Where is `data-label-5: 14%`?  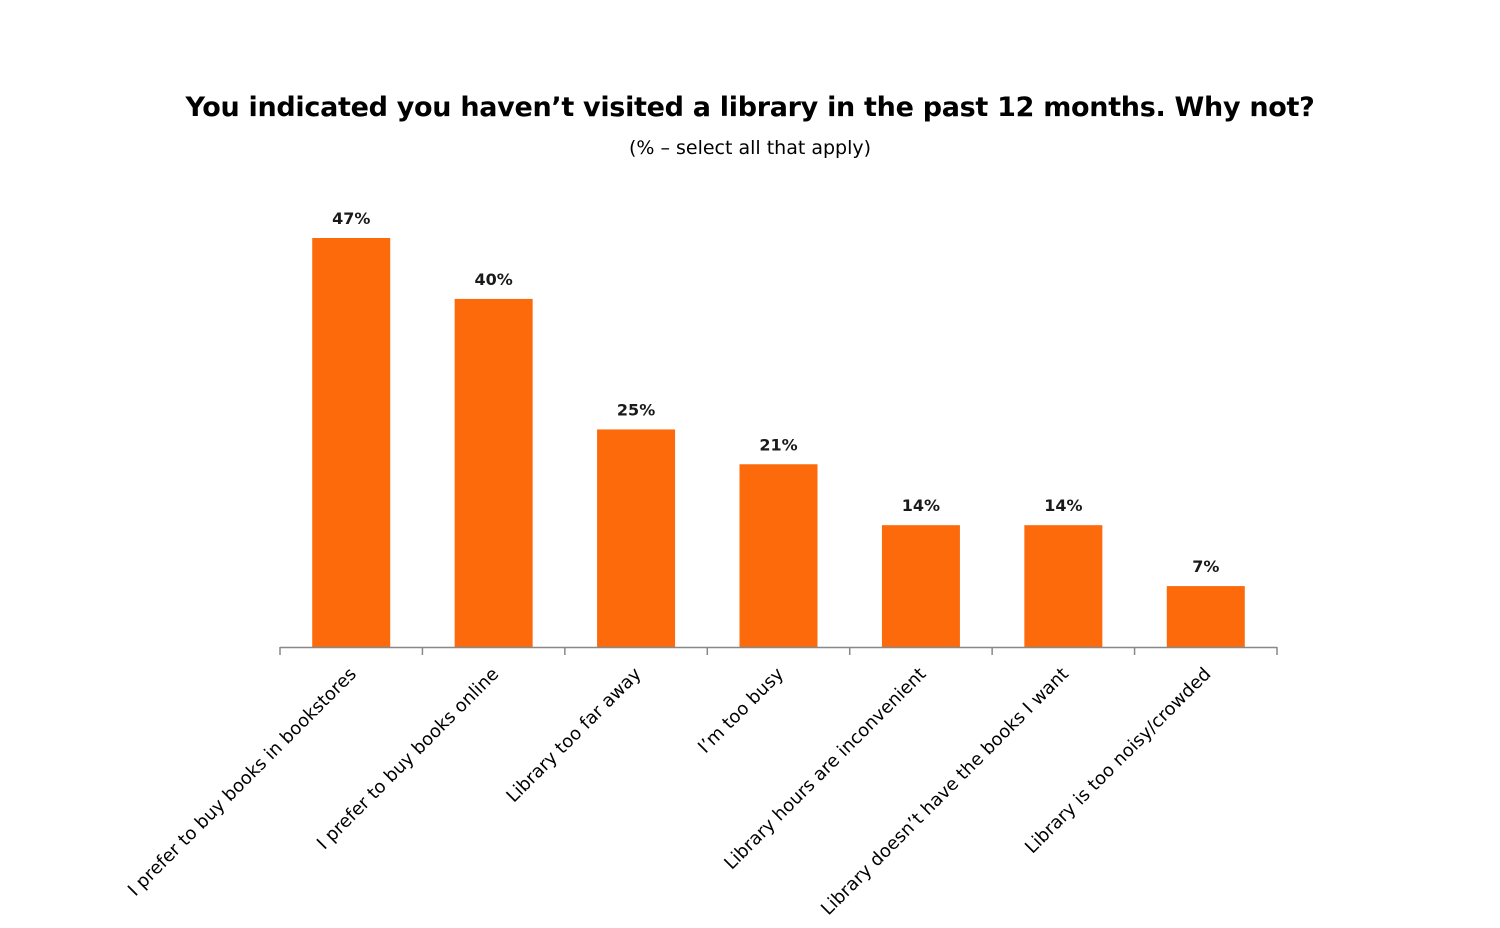
data-label-5: 14% is located at coordinates (921, 505).